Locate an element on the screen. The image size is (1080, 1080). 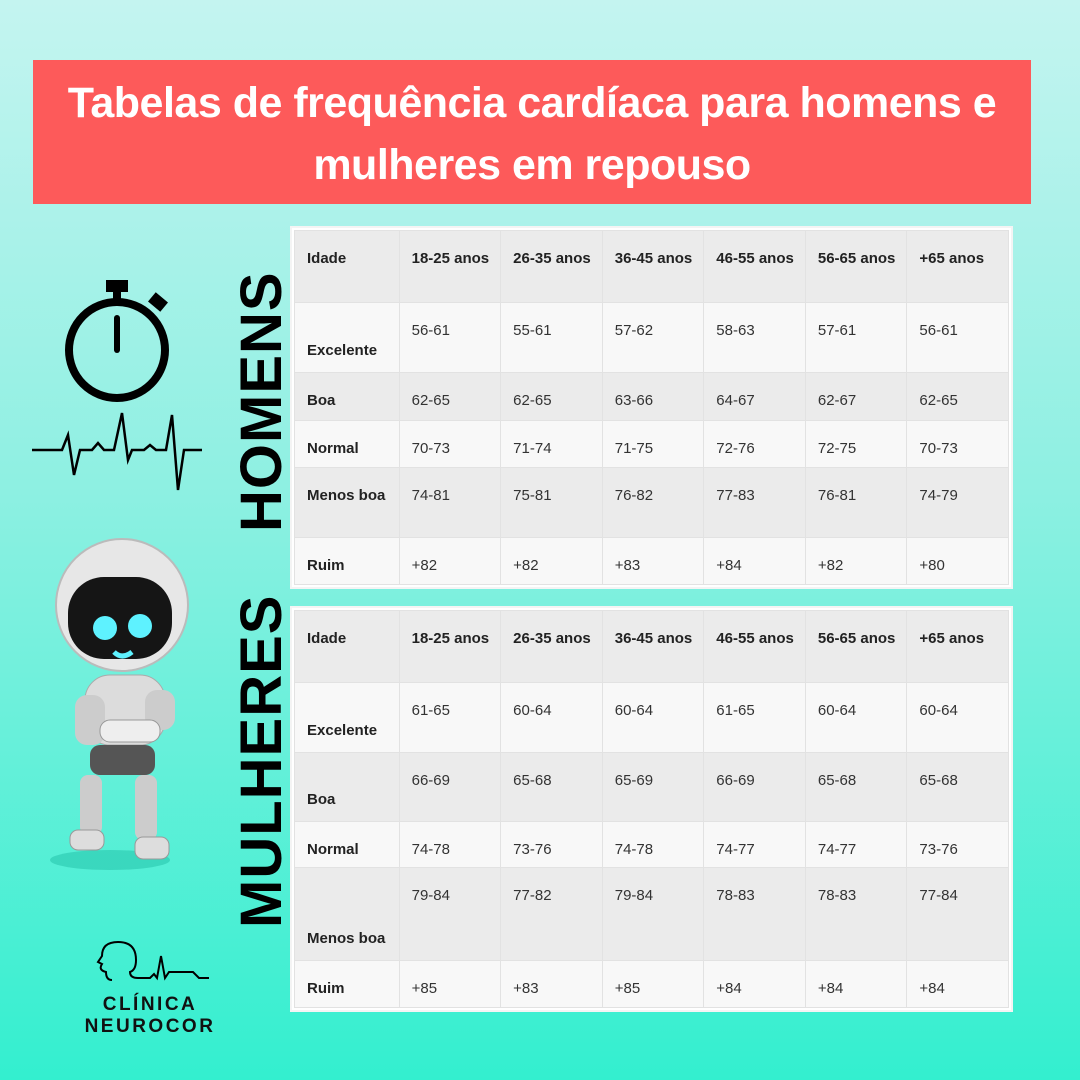
value-cell: 62-67 is located at coordinates (856, 396).